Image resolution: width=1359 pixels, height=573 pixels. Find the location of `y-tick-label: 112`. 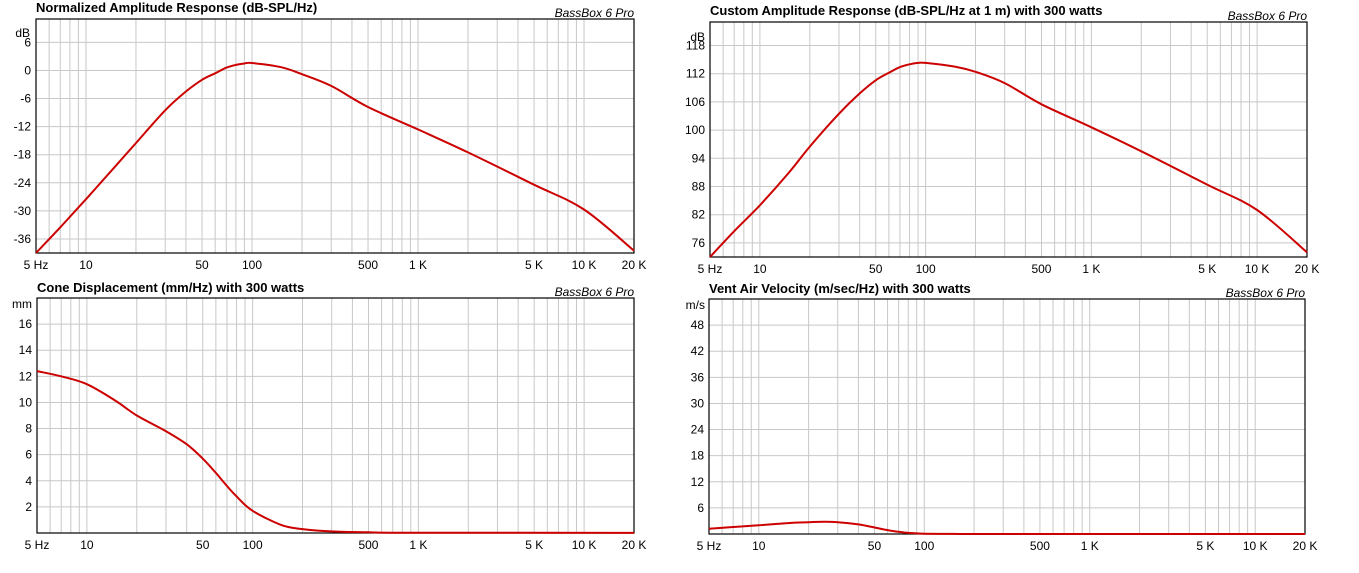

y-tick-label: 112 is located at coordinates (695, 74).